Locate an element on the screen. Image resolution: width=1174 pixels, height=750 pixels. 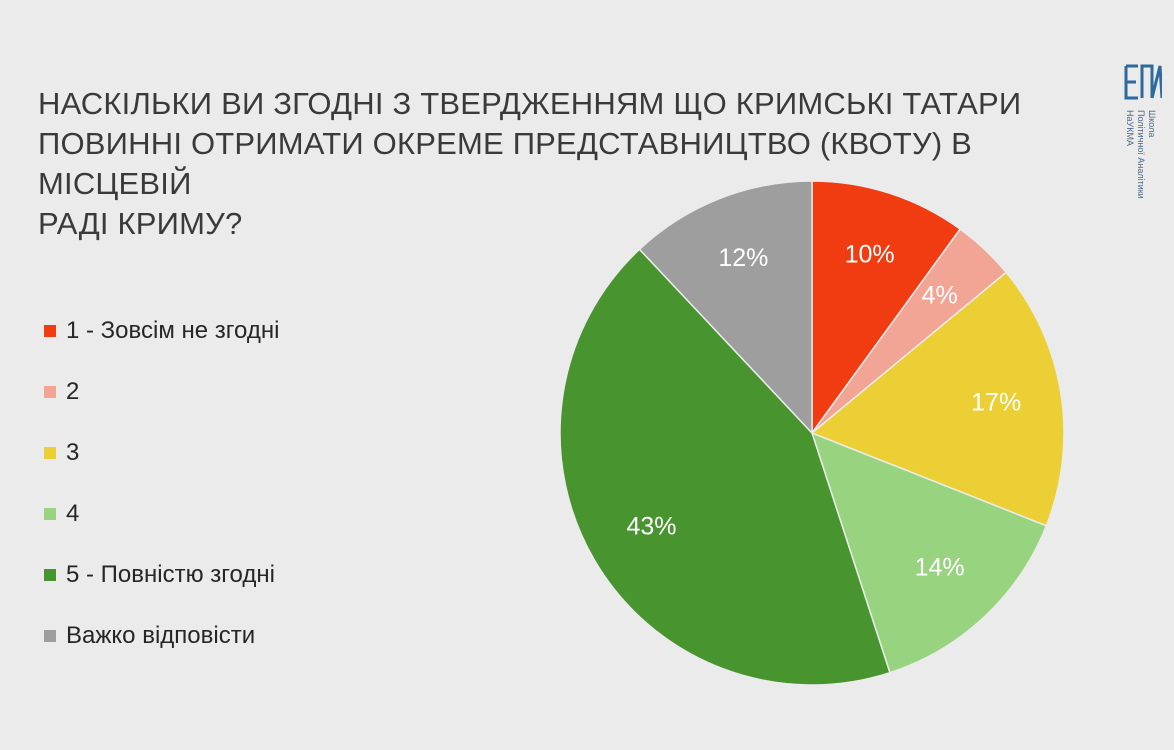
legend-item-4: 4 is located at coordinates (161, 514).